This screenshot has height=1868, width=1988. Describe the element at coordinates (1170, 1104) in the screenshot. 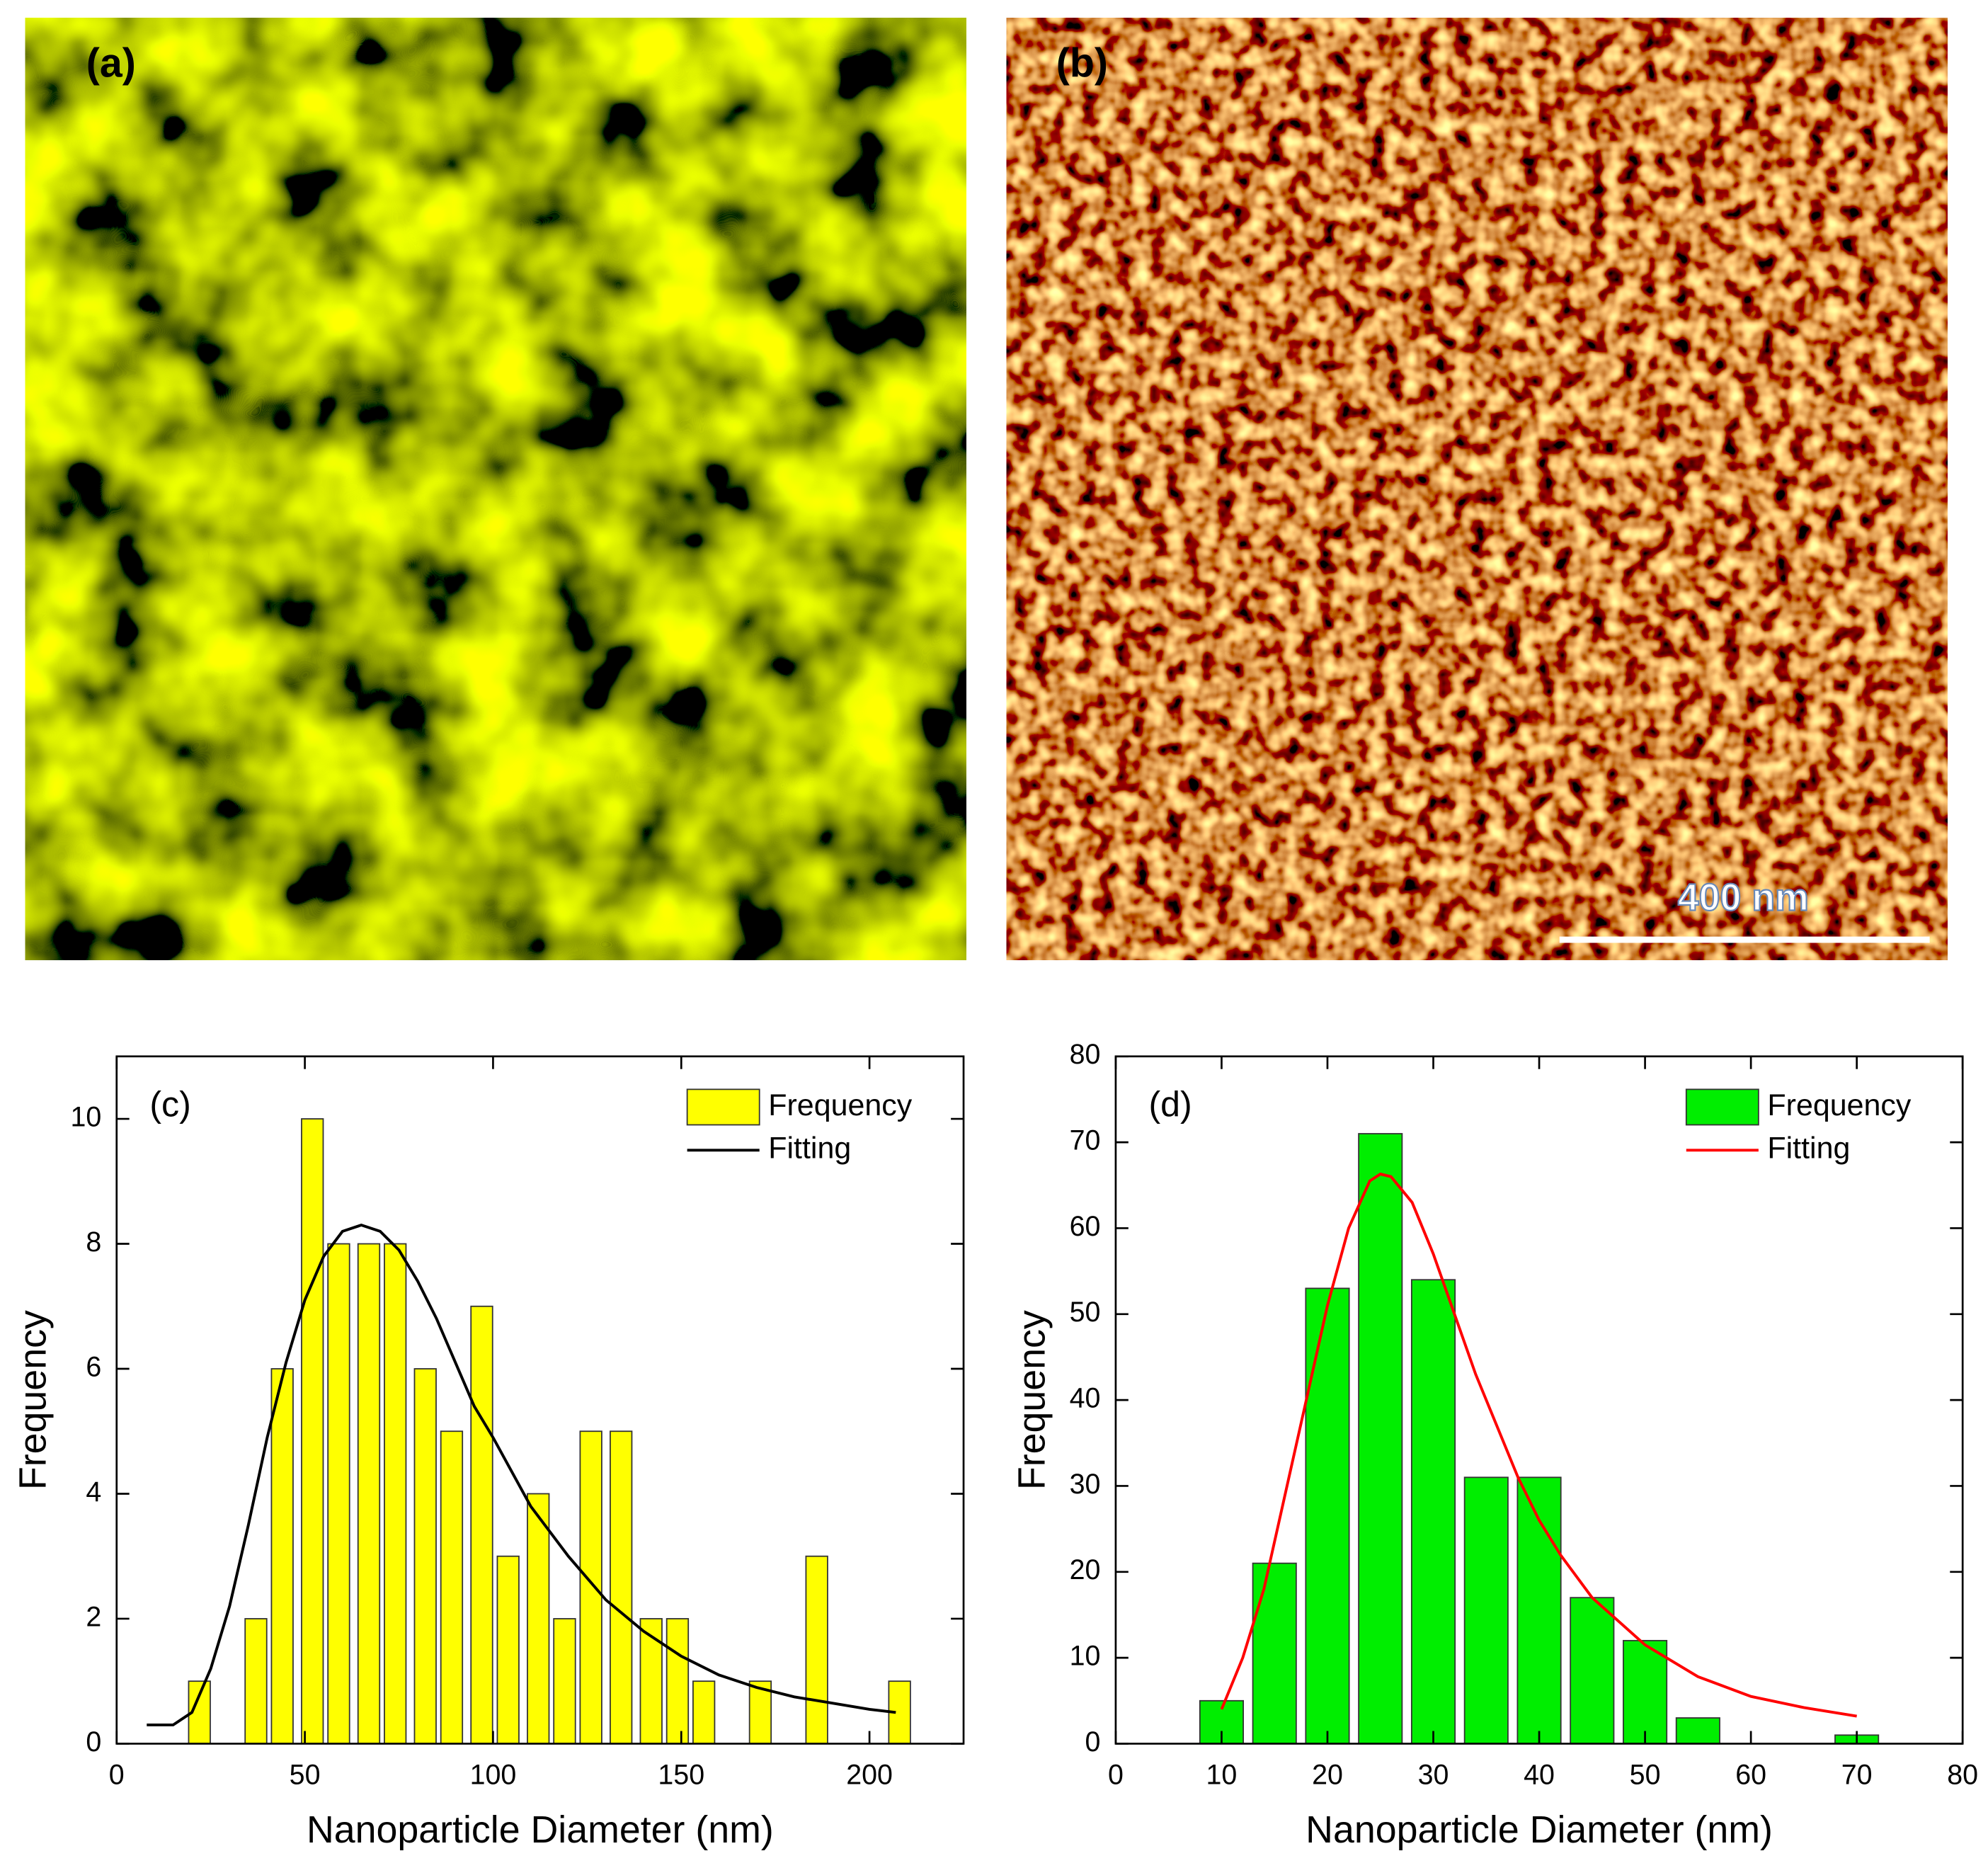

I see `annotation: (d)` at that location.